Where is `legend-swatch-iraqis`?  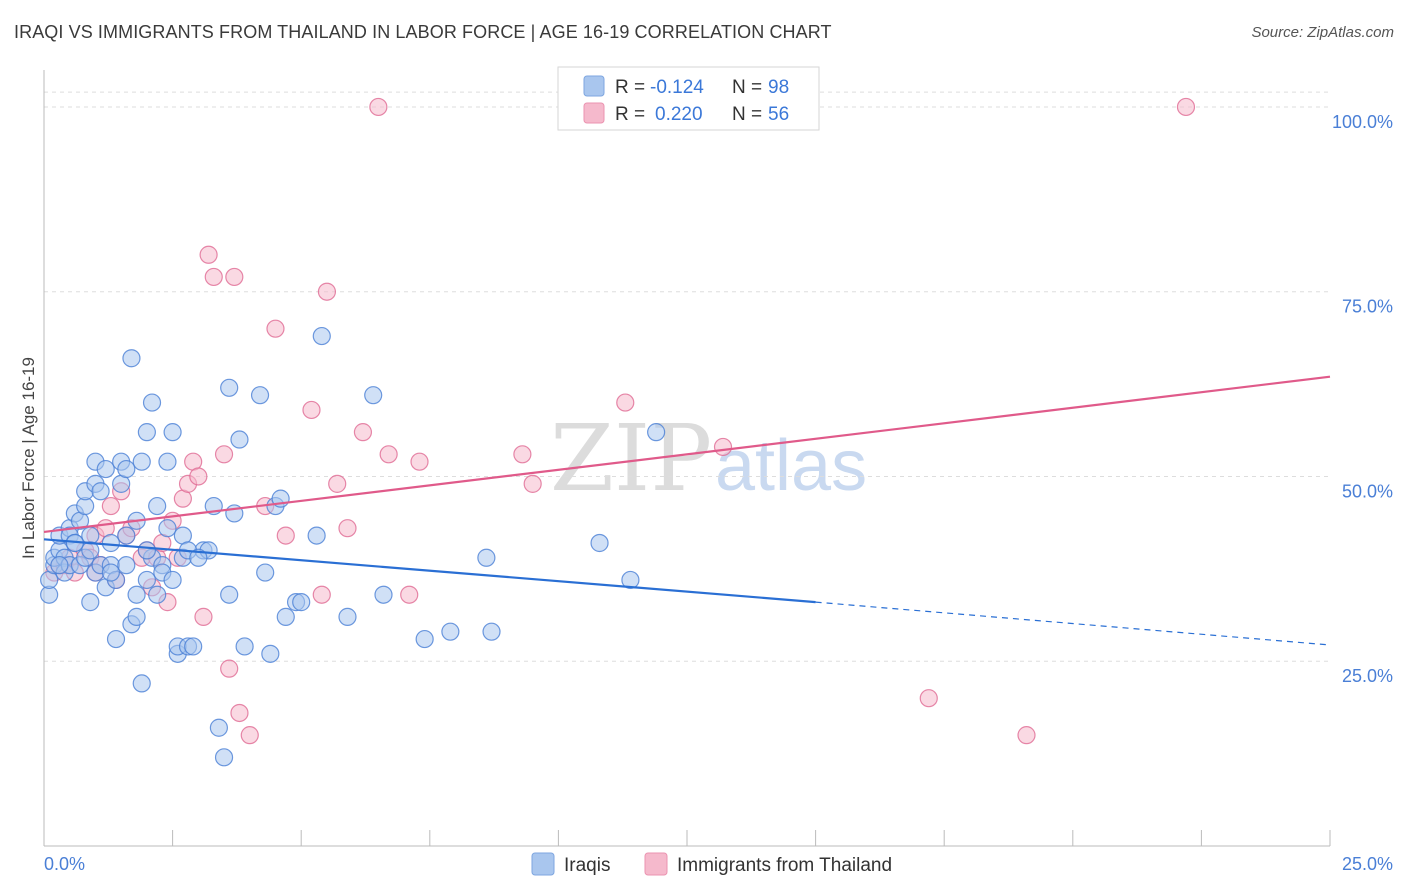
legend-swatch-iraqis is located at coordinates (594, 86).